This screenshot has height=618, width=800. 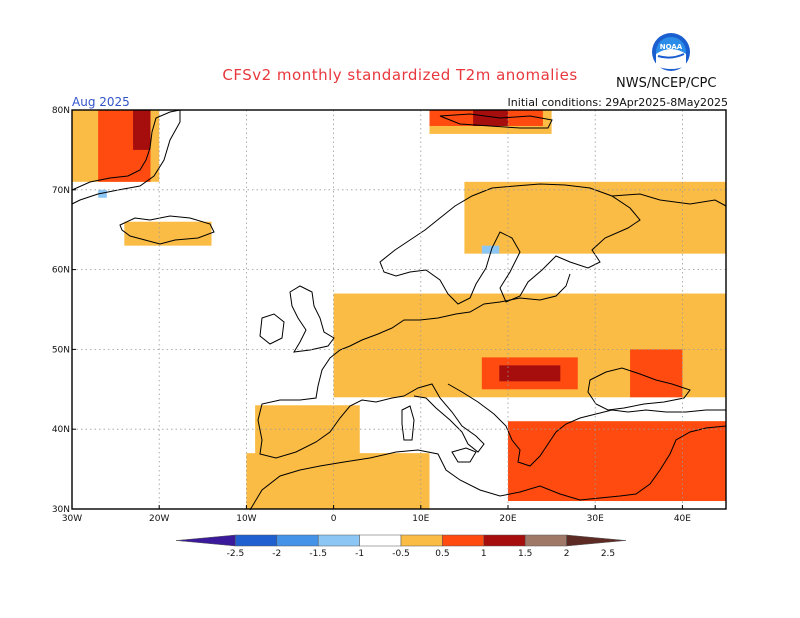 What do you see at coordinates (639, 389) in the screenshot?
I see `coast-black-sea` at bounding box center [639, 389].